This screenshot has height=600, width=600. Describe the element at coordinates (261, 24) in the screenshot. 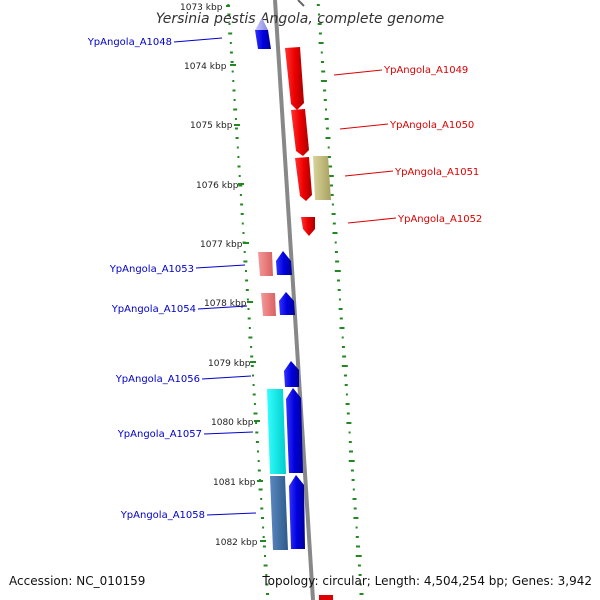

I see `gene-a1048-light` at that location.